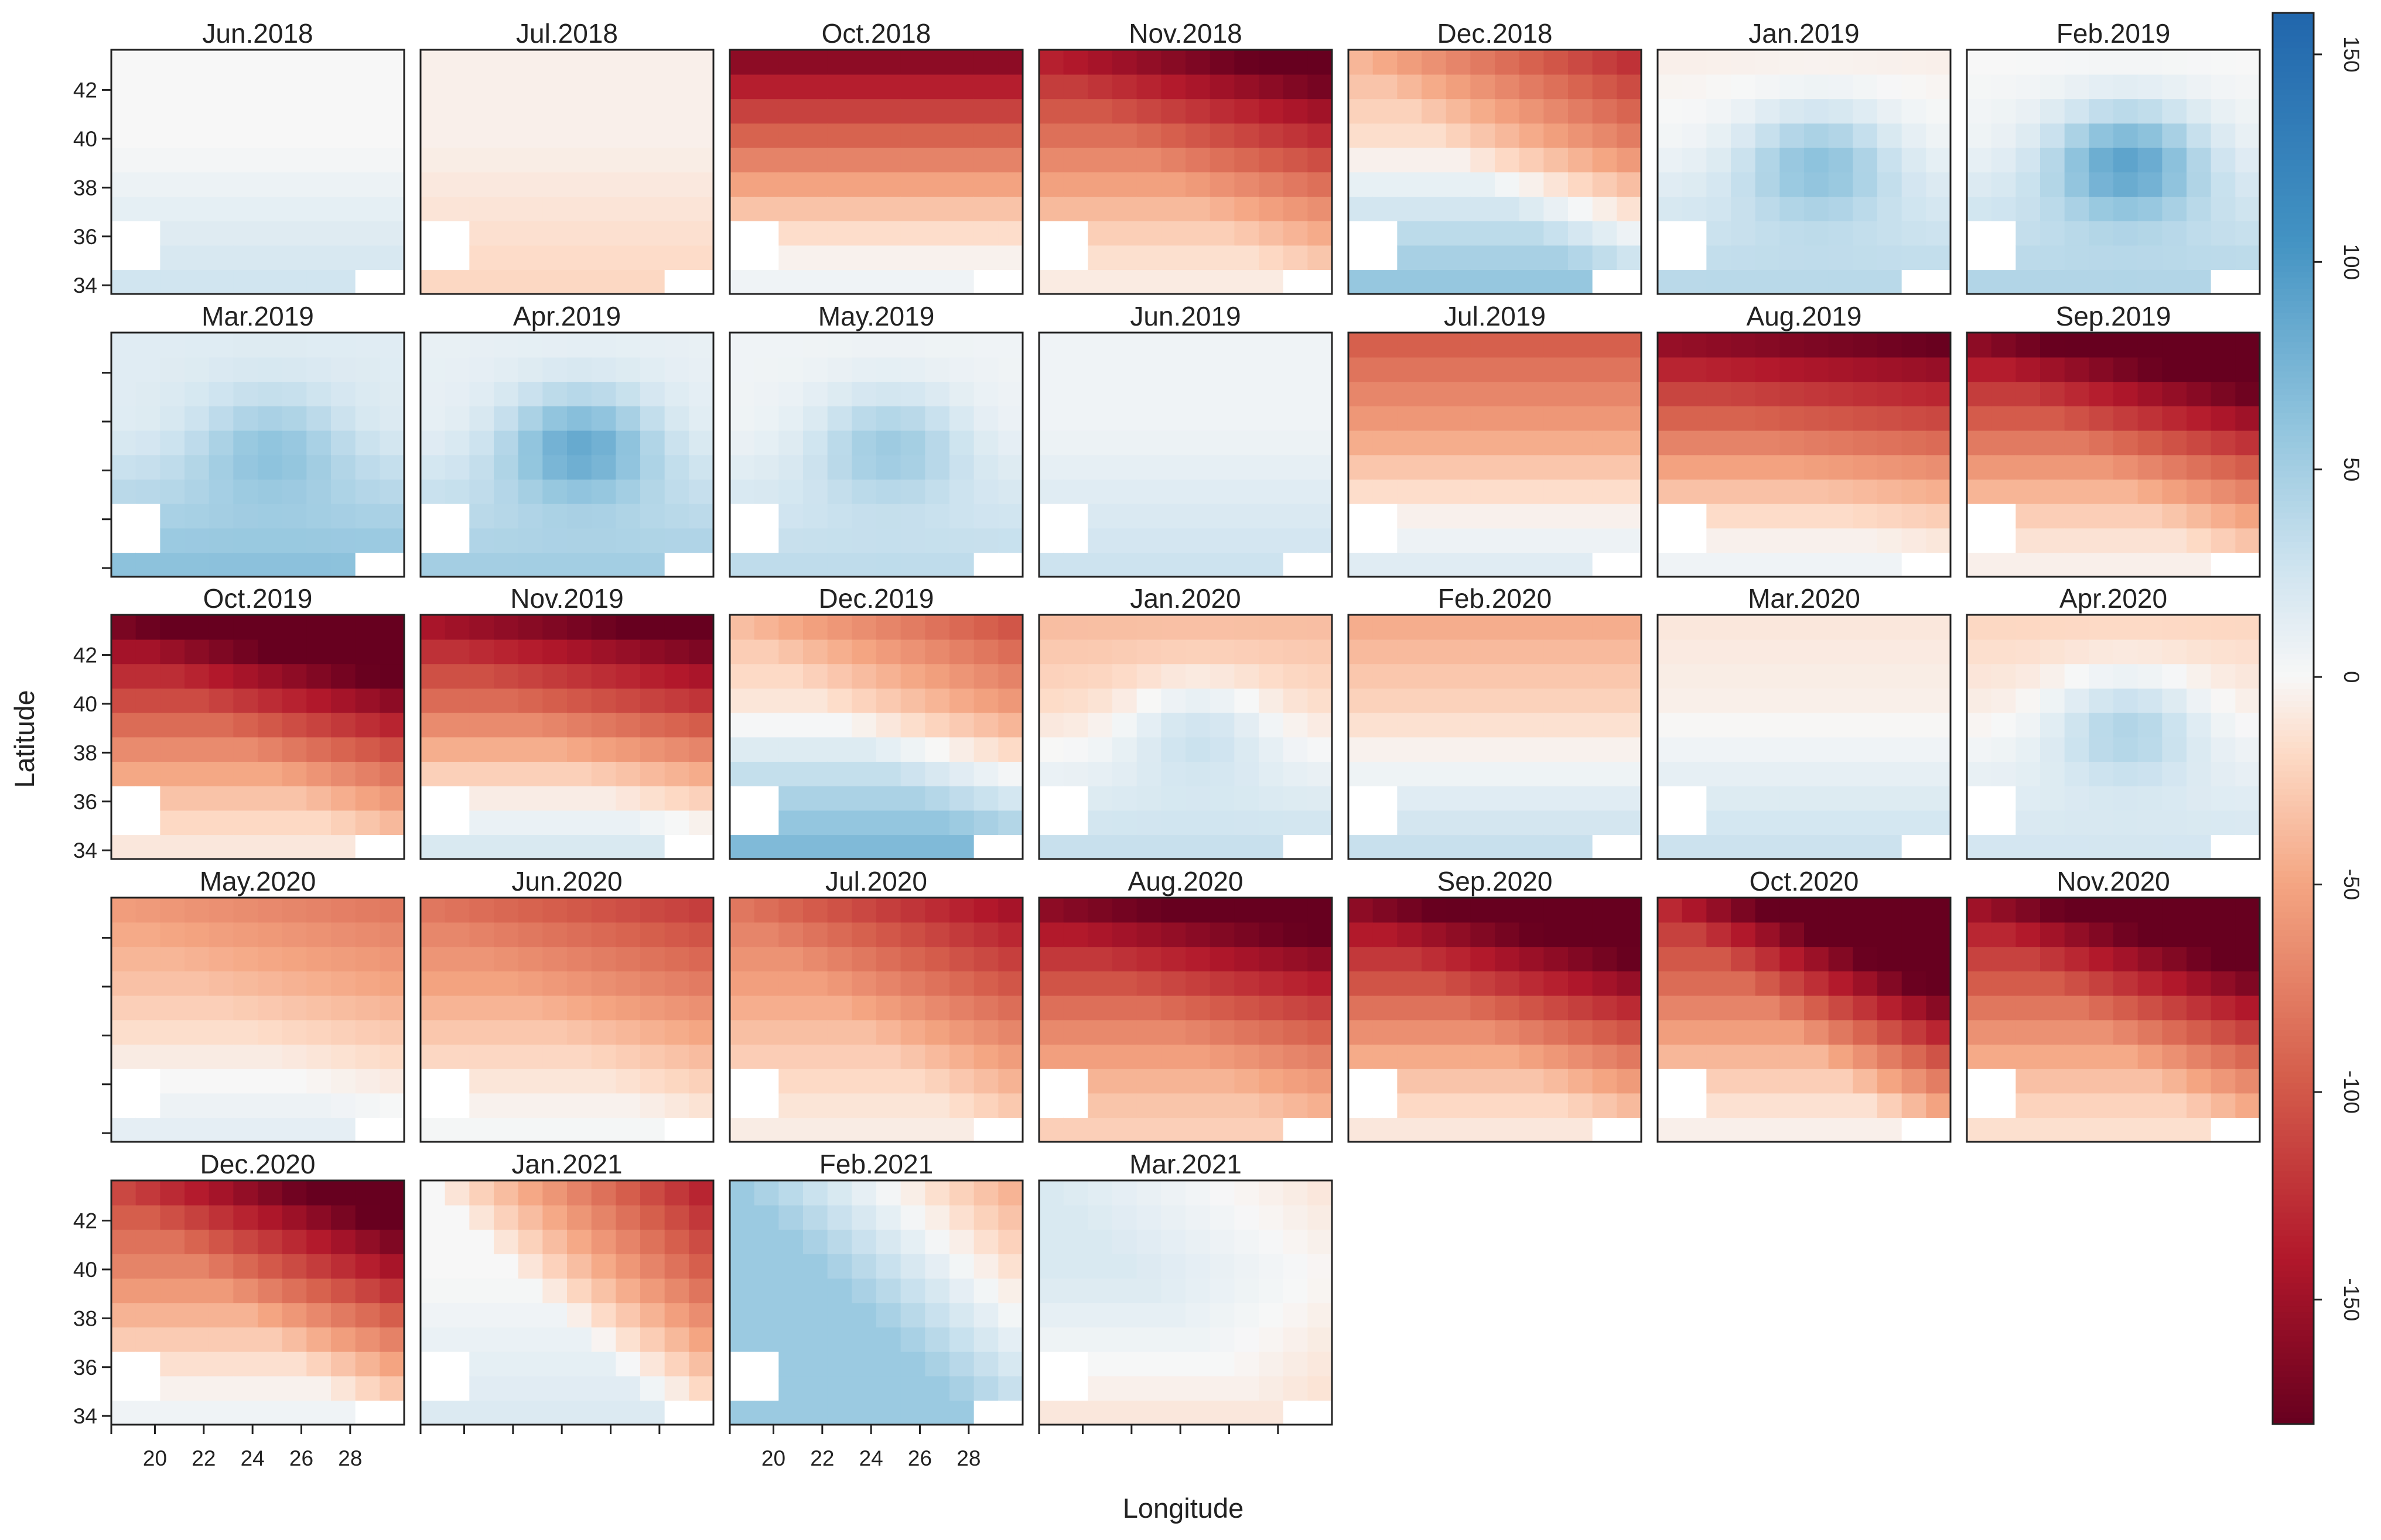 This screenshot has height=1540, width=2381. What do you see at coordinates (2351, 262) in the screenshot?
I see `colorbar-tick-label: 100` at bounding box center [2351, 262].